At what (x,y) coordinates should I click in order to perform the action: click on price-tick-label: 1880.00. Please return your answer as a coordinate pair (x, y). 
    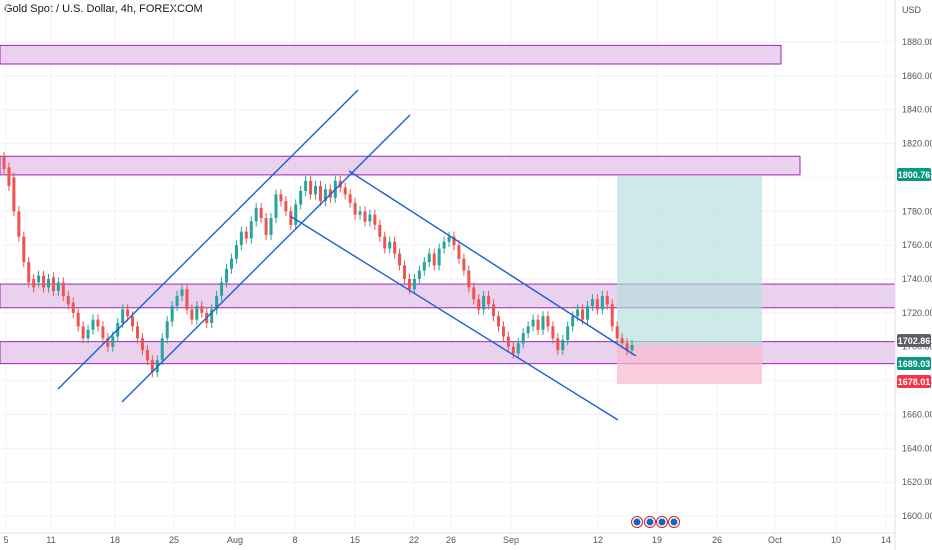
    Looking at the image, I should click on (917, 42).